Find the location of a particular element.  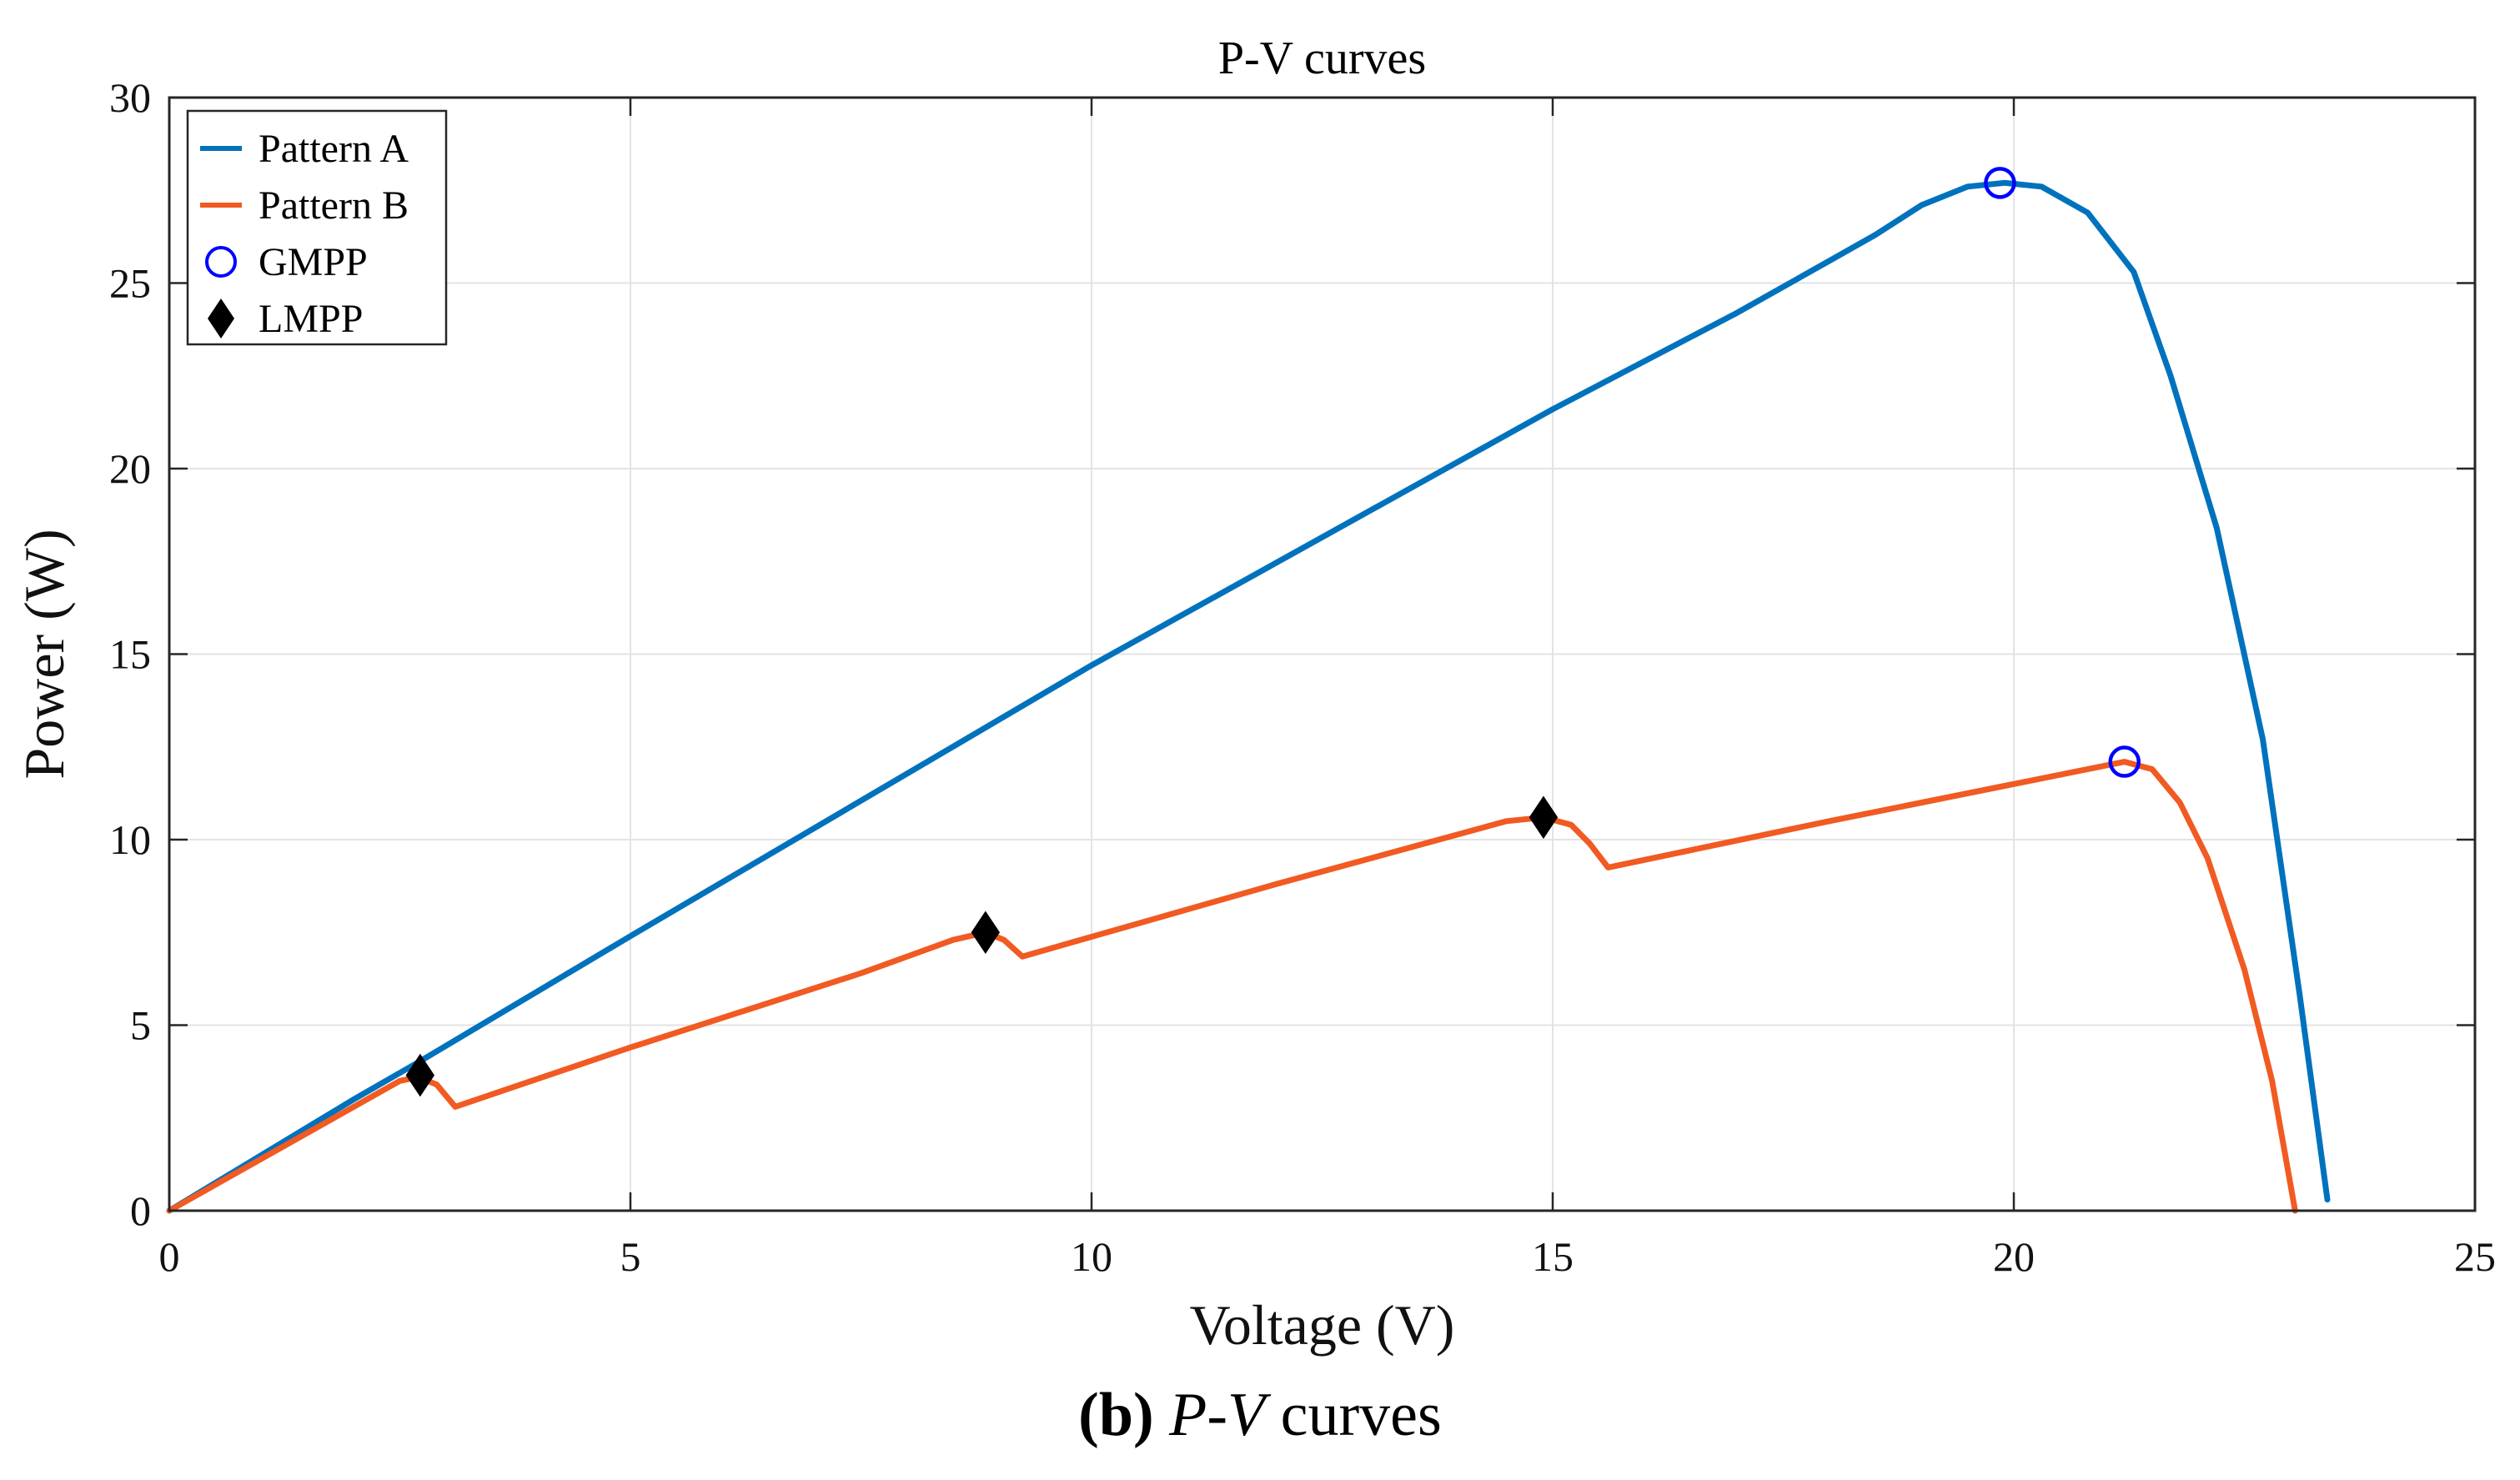

caption-text: curves is located at coordinates (1353, 1415).